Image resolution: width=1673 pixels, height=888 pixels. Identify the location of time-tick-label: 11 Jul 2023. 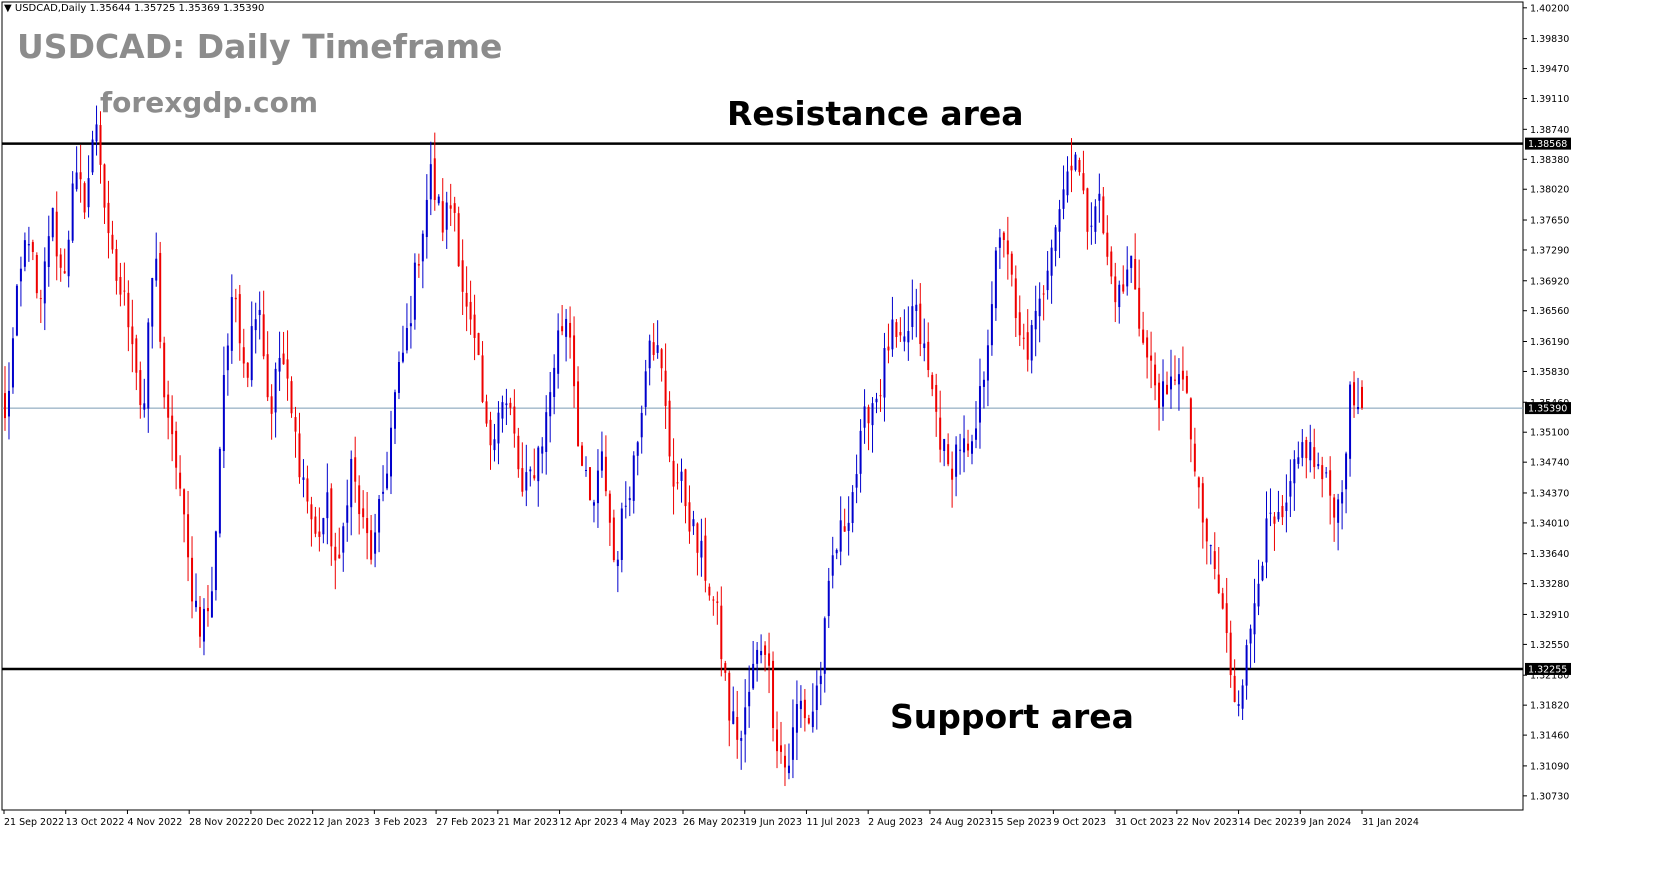
(833, 822).